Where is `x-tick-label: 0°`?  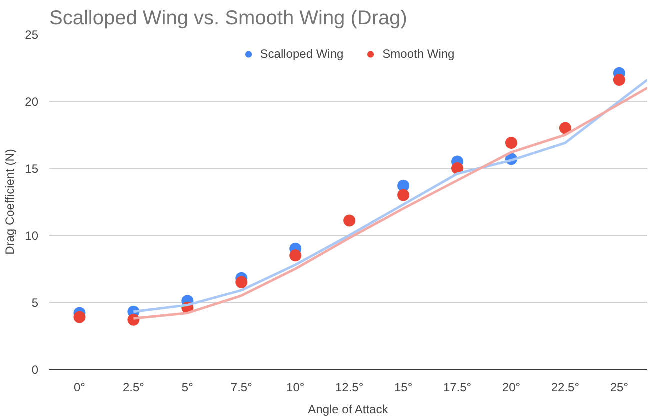 x-tick-label: 0° is located at coordinates (80, 387).